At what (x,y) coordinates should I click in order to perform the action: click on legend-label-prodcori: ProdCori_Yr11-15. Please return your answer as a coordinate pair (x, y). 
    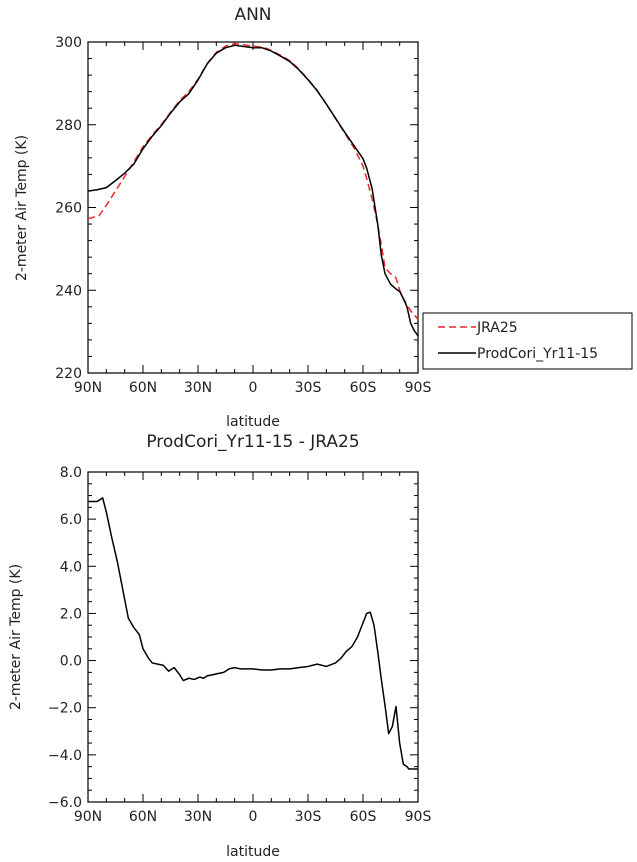
    Looking at the image, I should click on (537, 354).